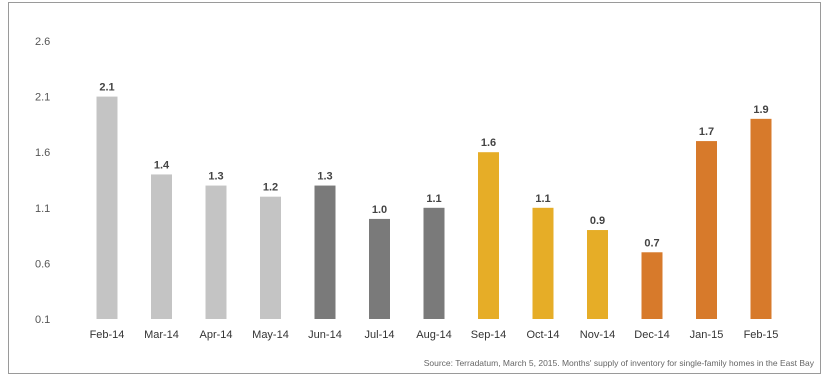 This screenshot has width=827, height=376. I want to click on x-tick-label: Dec-14, so click(651, 335).